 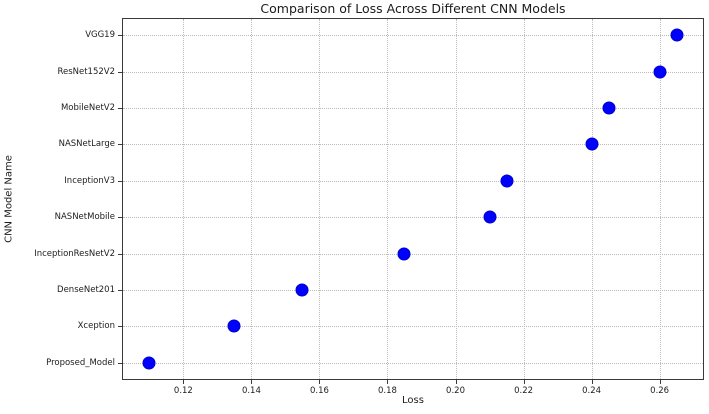 What do you see at coordinates (524, 391) in the screenshot?
I see `x-tick-label: 0.22` at bounding box center [524, 391].